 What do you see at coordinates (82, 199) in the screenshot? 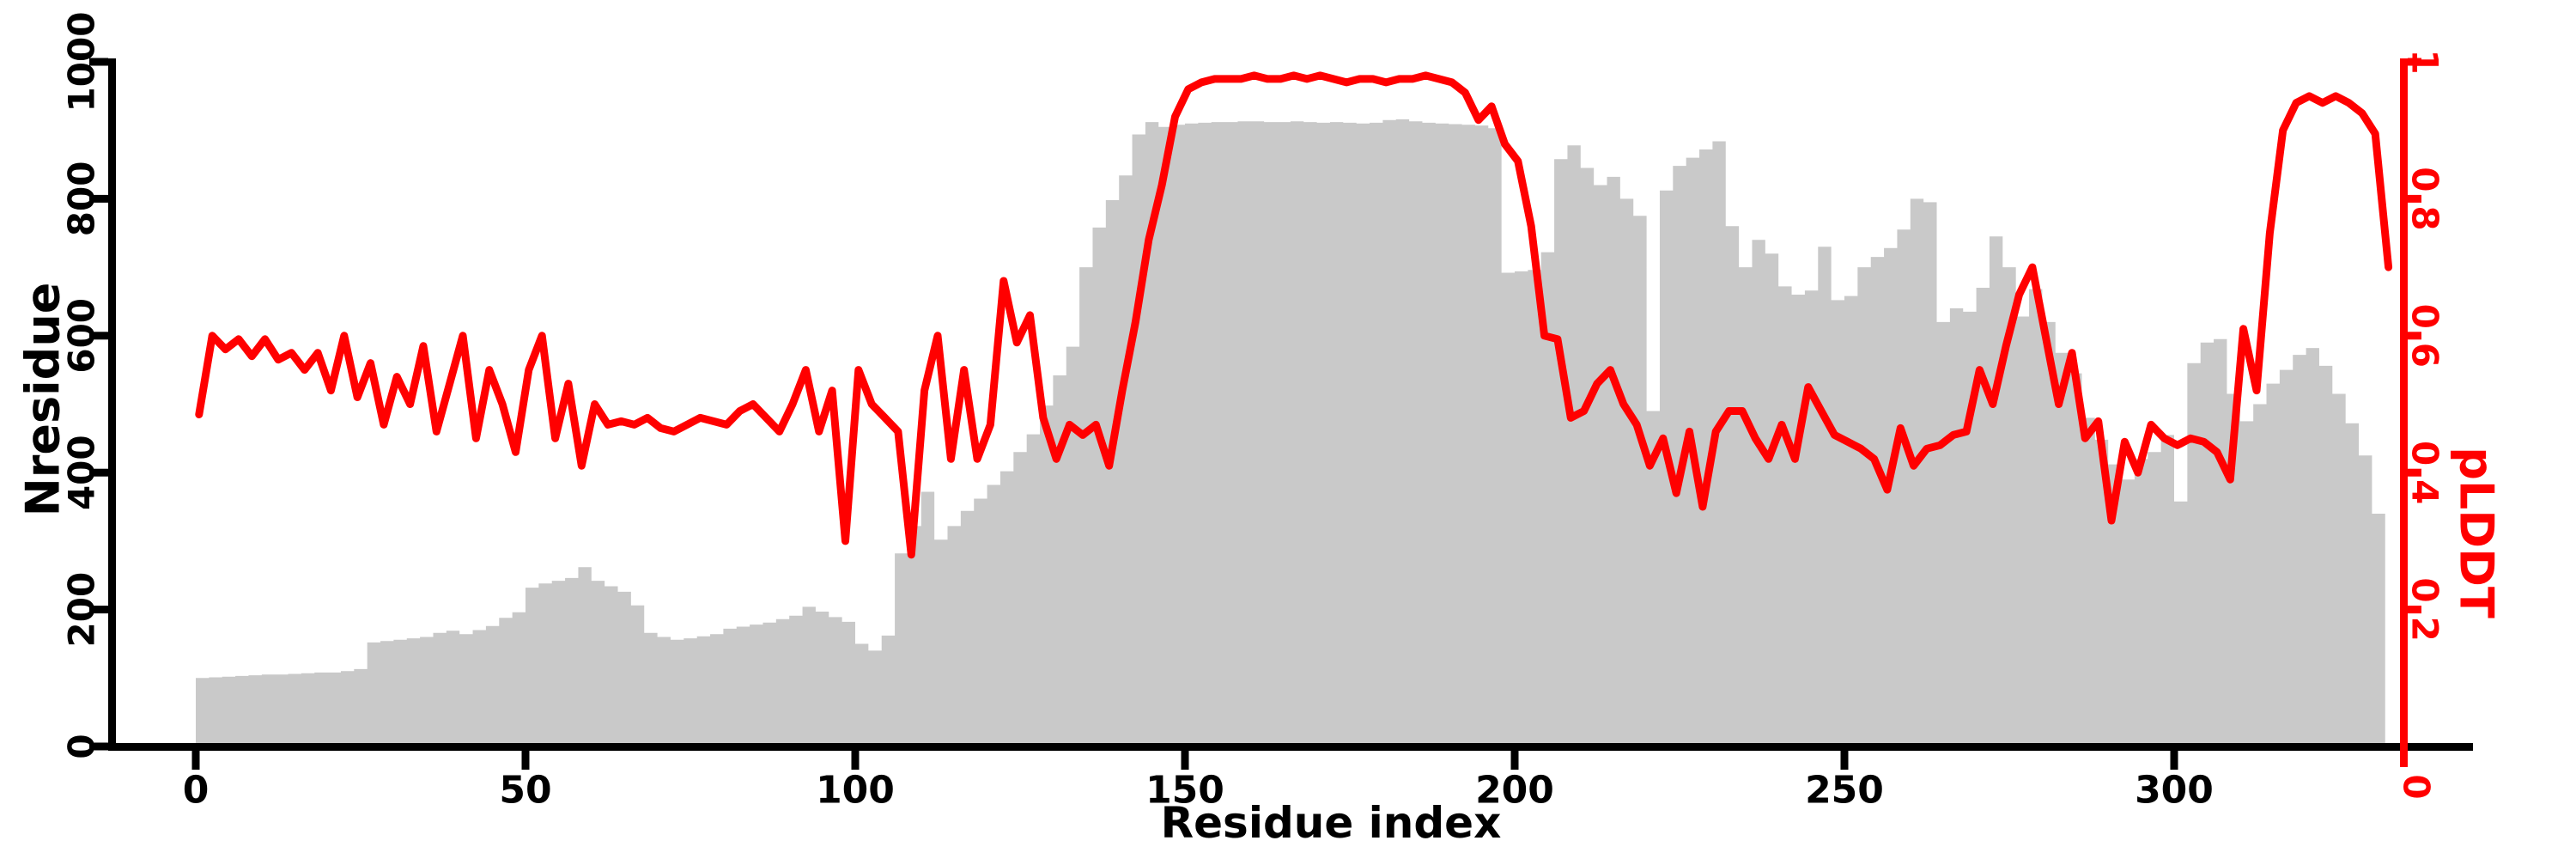
I see `svg-text: 800` at bounding box center [82, 199].